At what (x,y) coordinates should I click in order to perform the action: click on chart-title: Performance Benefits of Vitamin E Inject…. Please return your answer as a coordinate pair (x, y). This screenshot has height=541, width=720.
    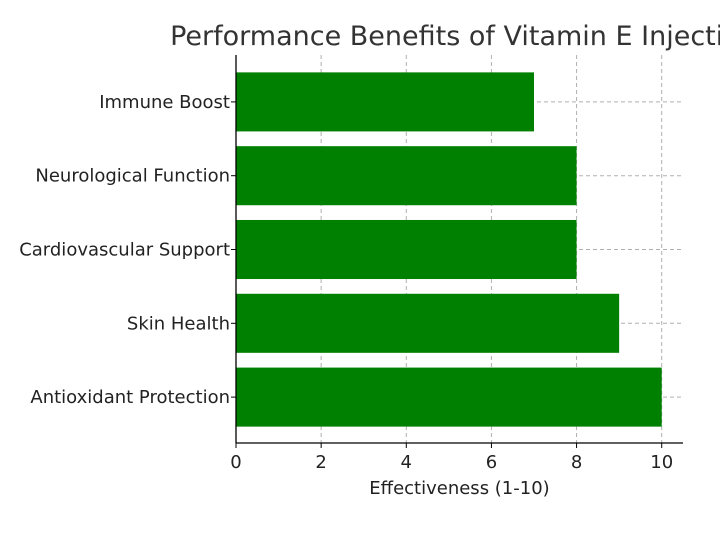
    Looking at the image, I should click on (445, 36).